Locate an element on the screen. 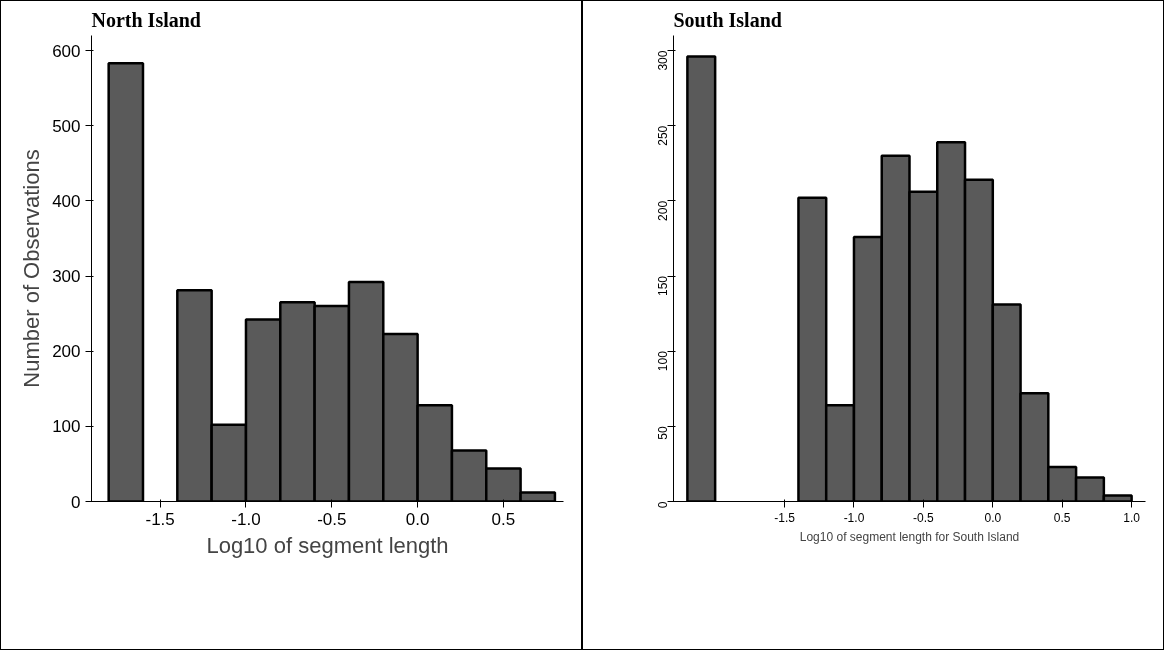 The height and width of the screenshot is (653, 1169). chart-title: South Island is located at coordinates (727, 19).